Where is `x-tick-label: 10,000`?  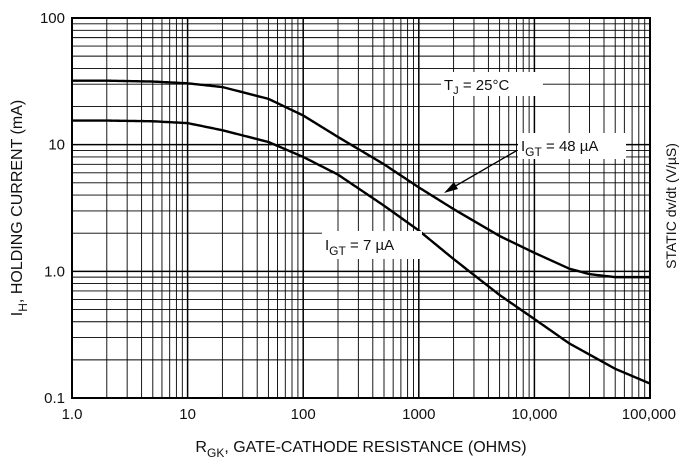 x-tick-label: 10,000 is located at coordinates (534, 414).